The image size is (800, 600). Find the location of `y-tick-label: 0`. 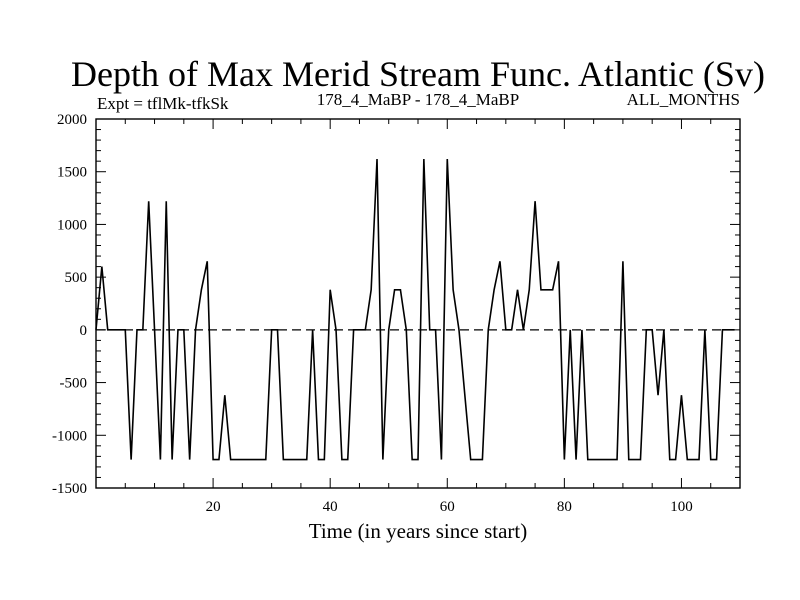

y-tick-label: 0 is located at coordinates (84, 331).